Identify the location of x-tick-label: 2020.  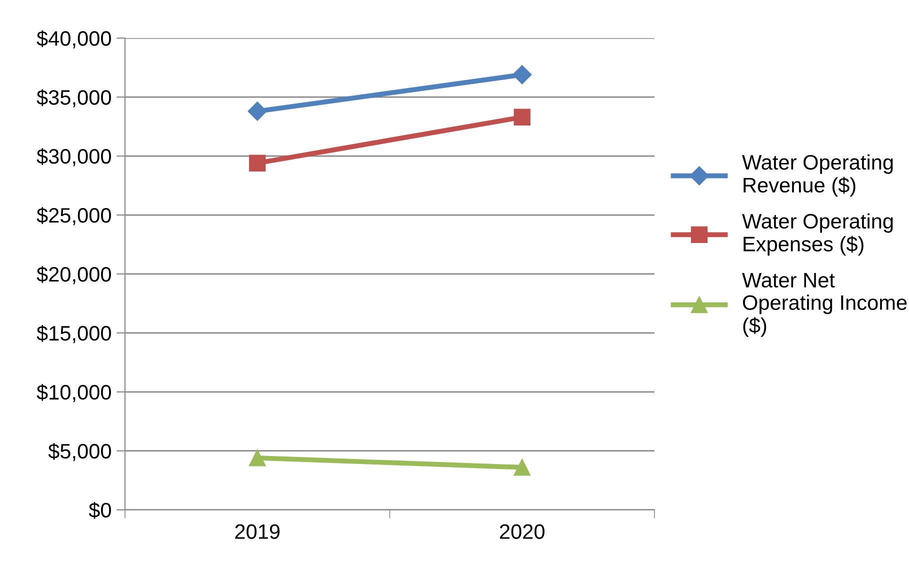
(522, 532).